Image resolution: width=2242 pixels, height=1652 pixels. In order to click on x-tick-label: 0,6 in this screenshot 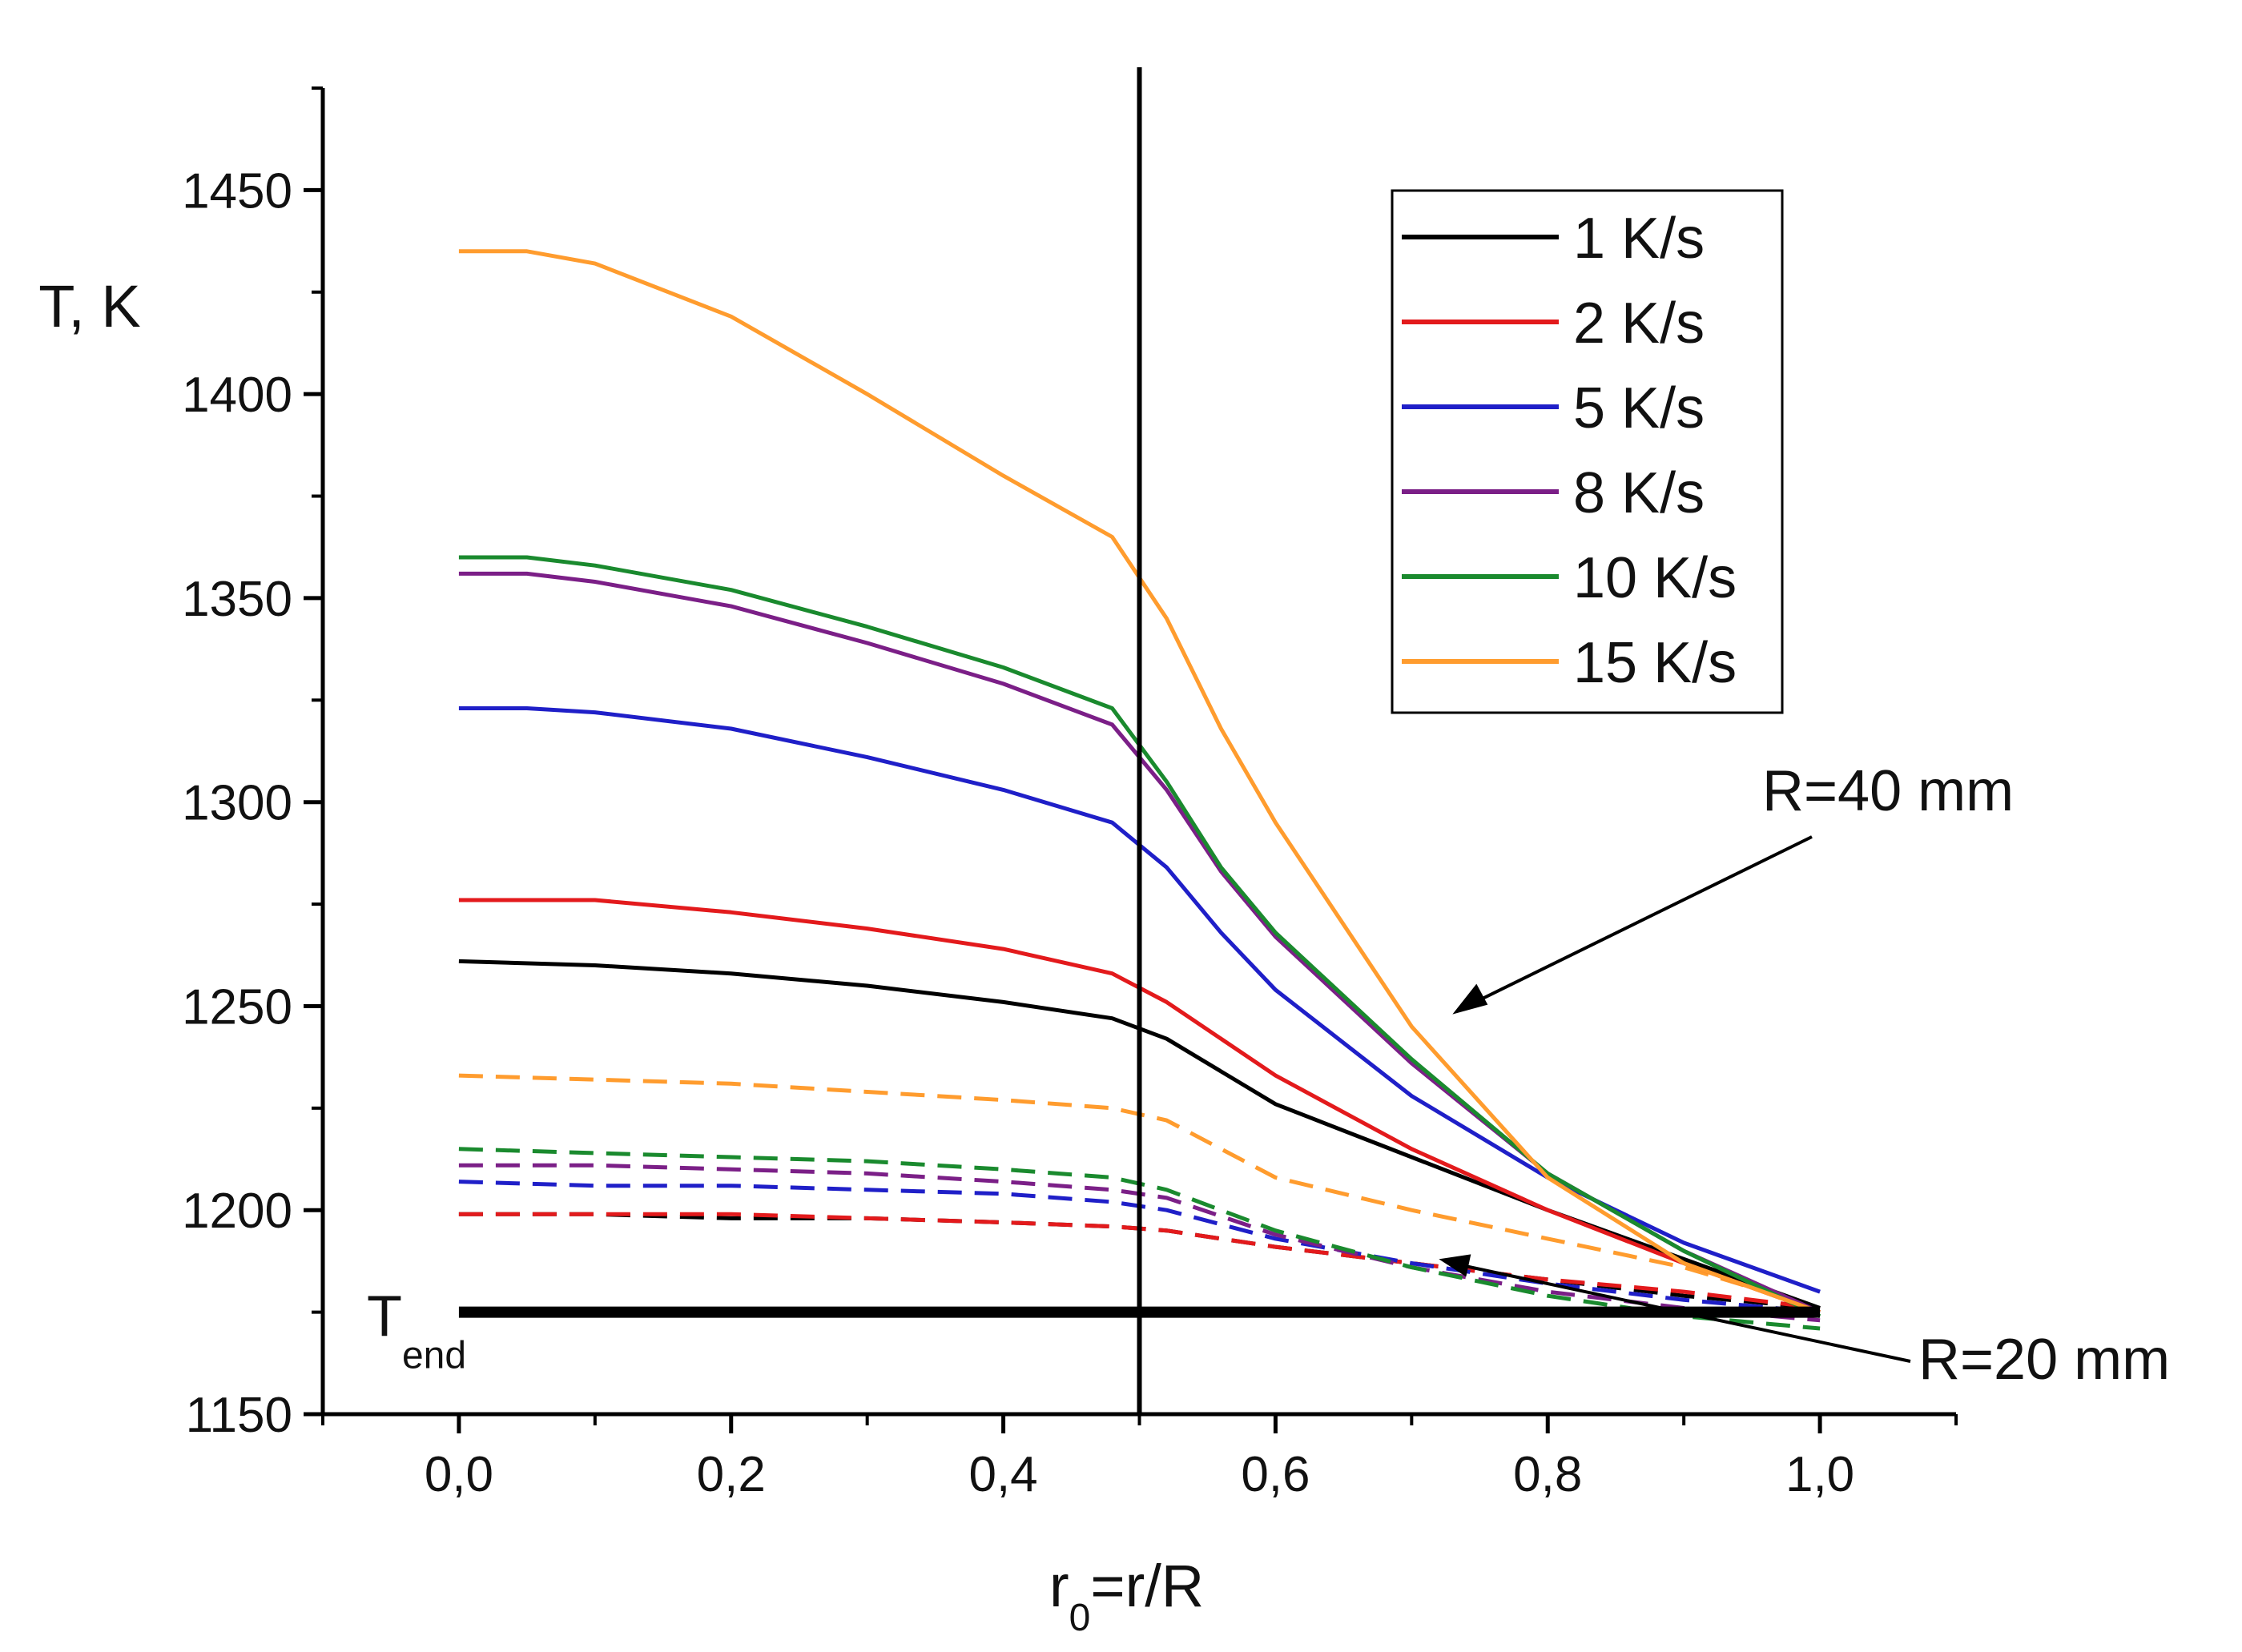, I will do `click(1275, 1475)`.